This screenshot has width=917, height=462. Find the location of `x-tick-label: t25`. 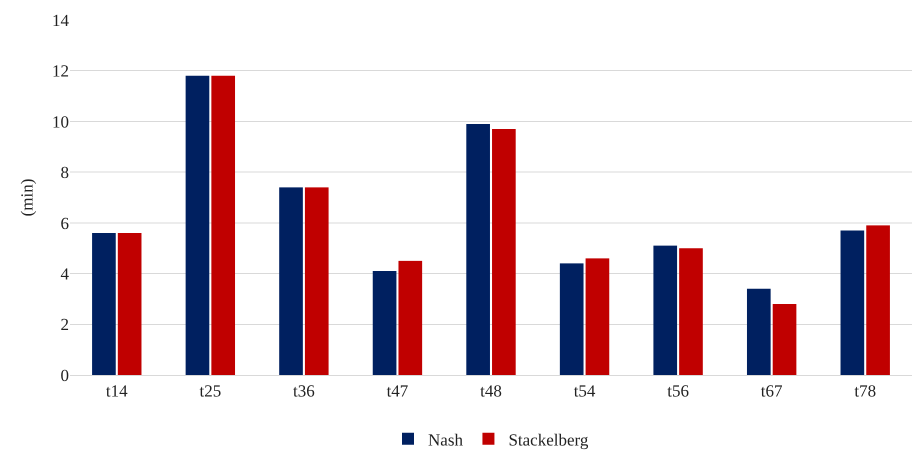

x-tick-label: t25 is located at coordinates (210, 390).